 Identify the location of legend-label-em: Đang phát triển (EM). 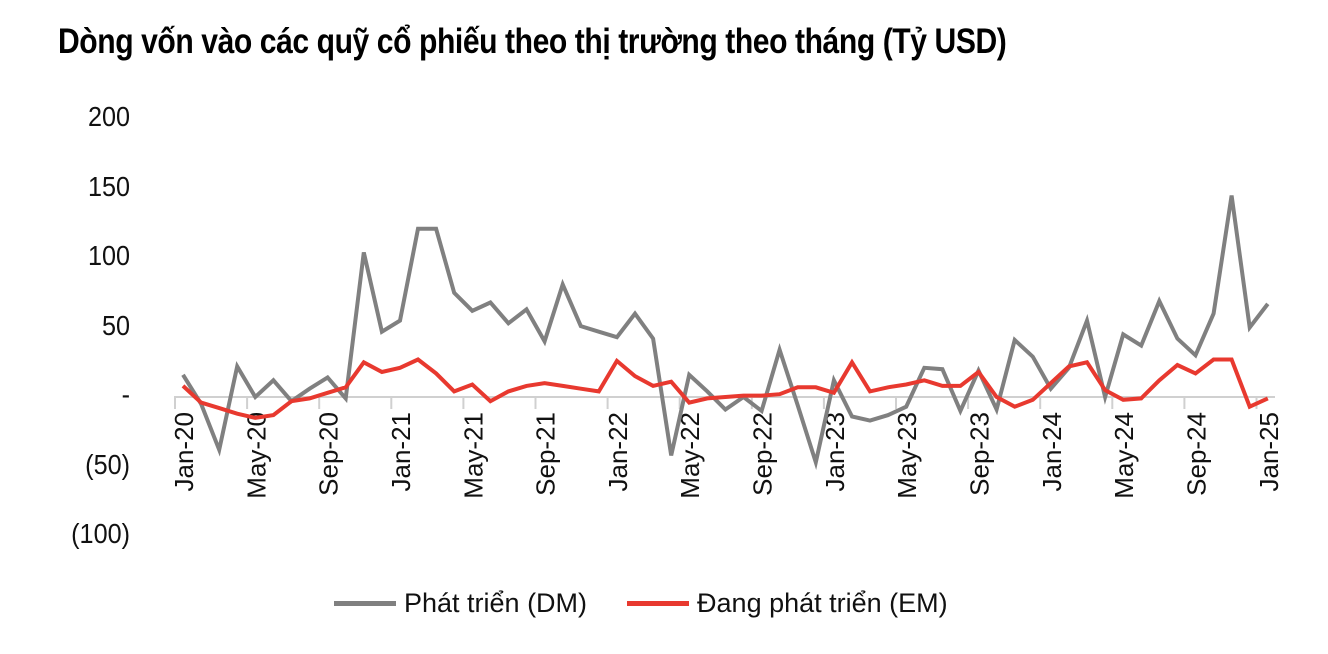
(822, 603).